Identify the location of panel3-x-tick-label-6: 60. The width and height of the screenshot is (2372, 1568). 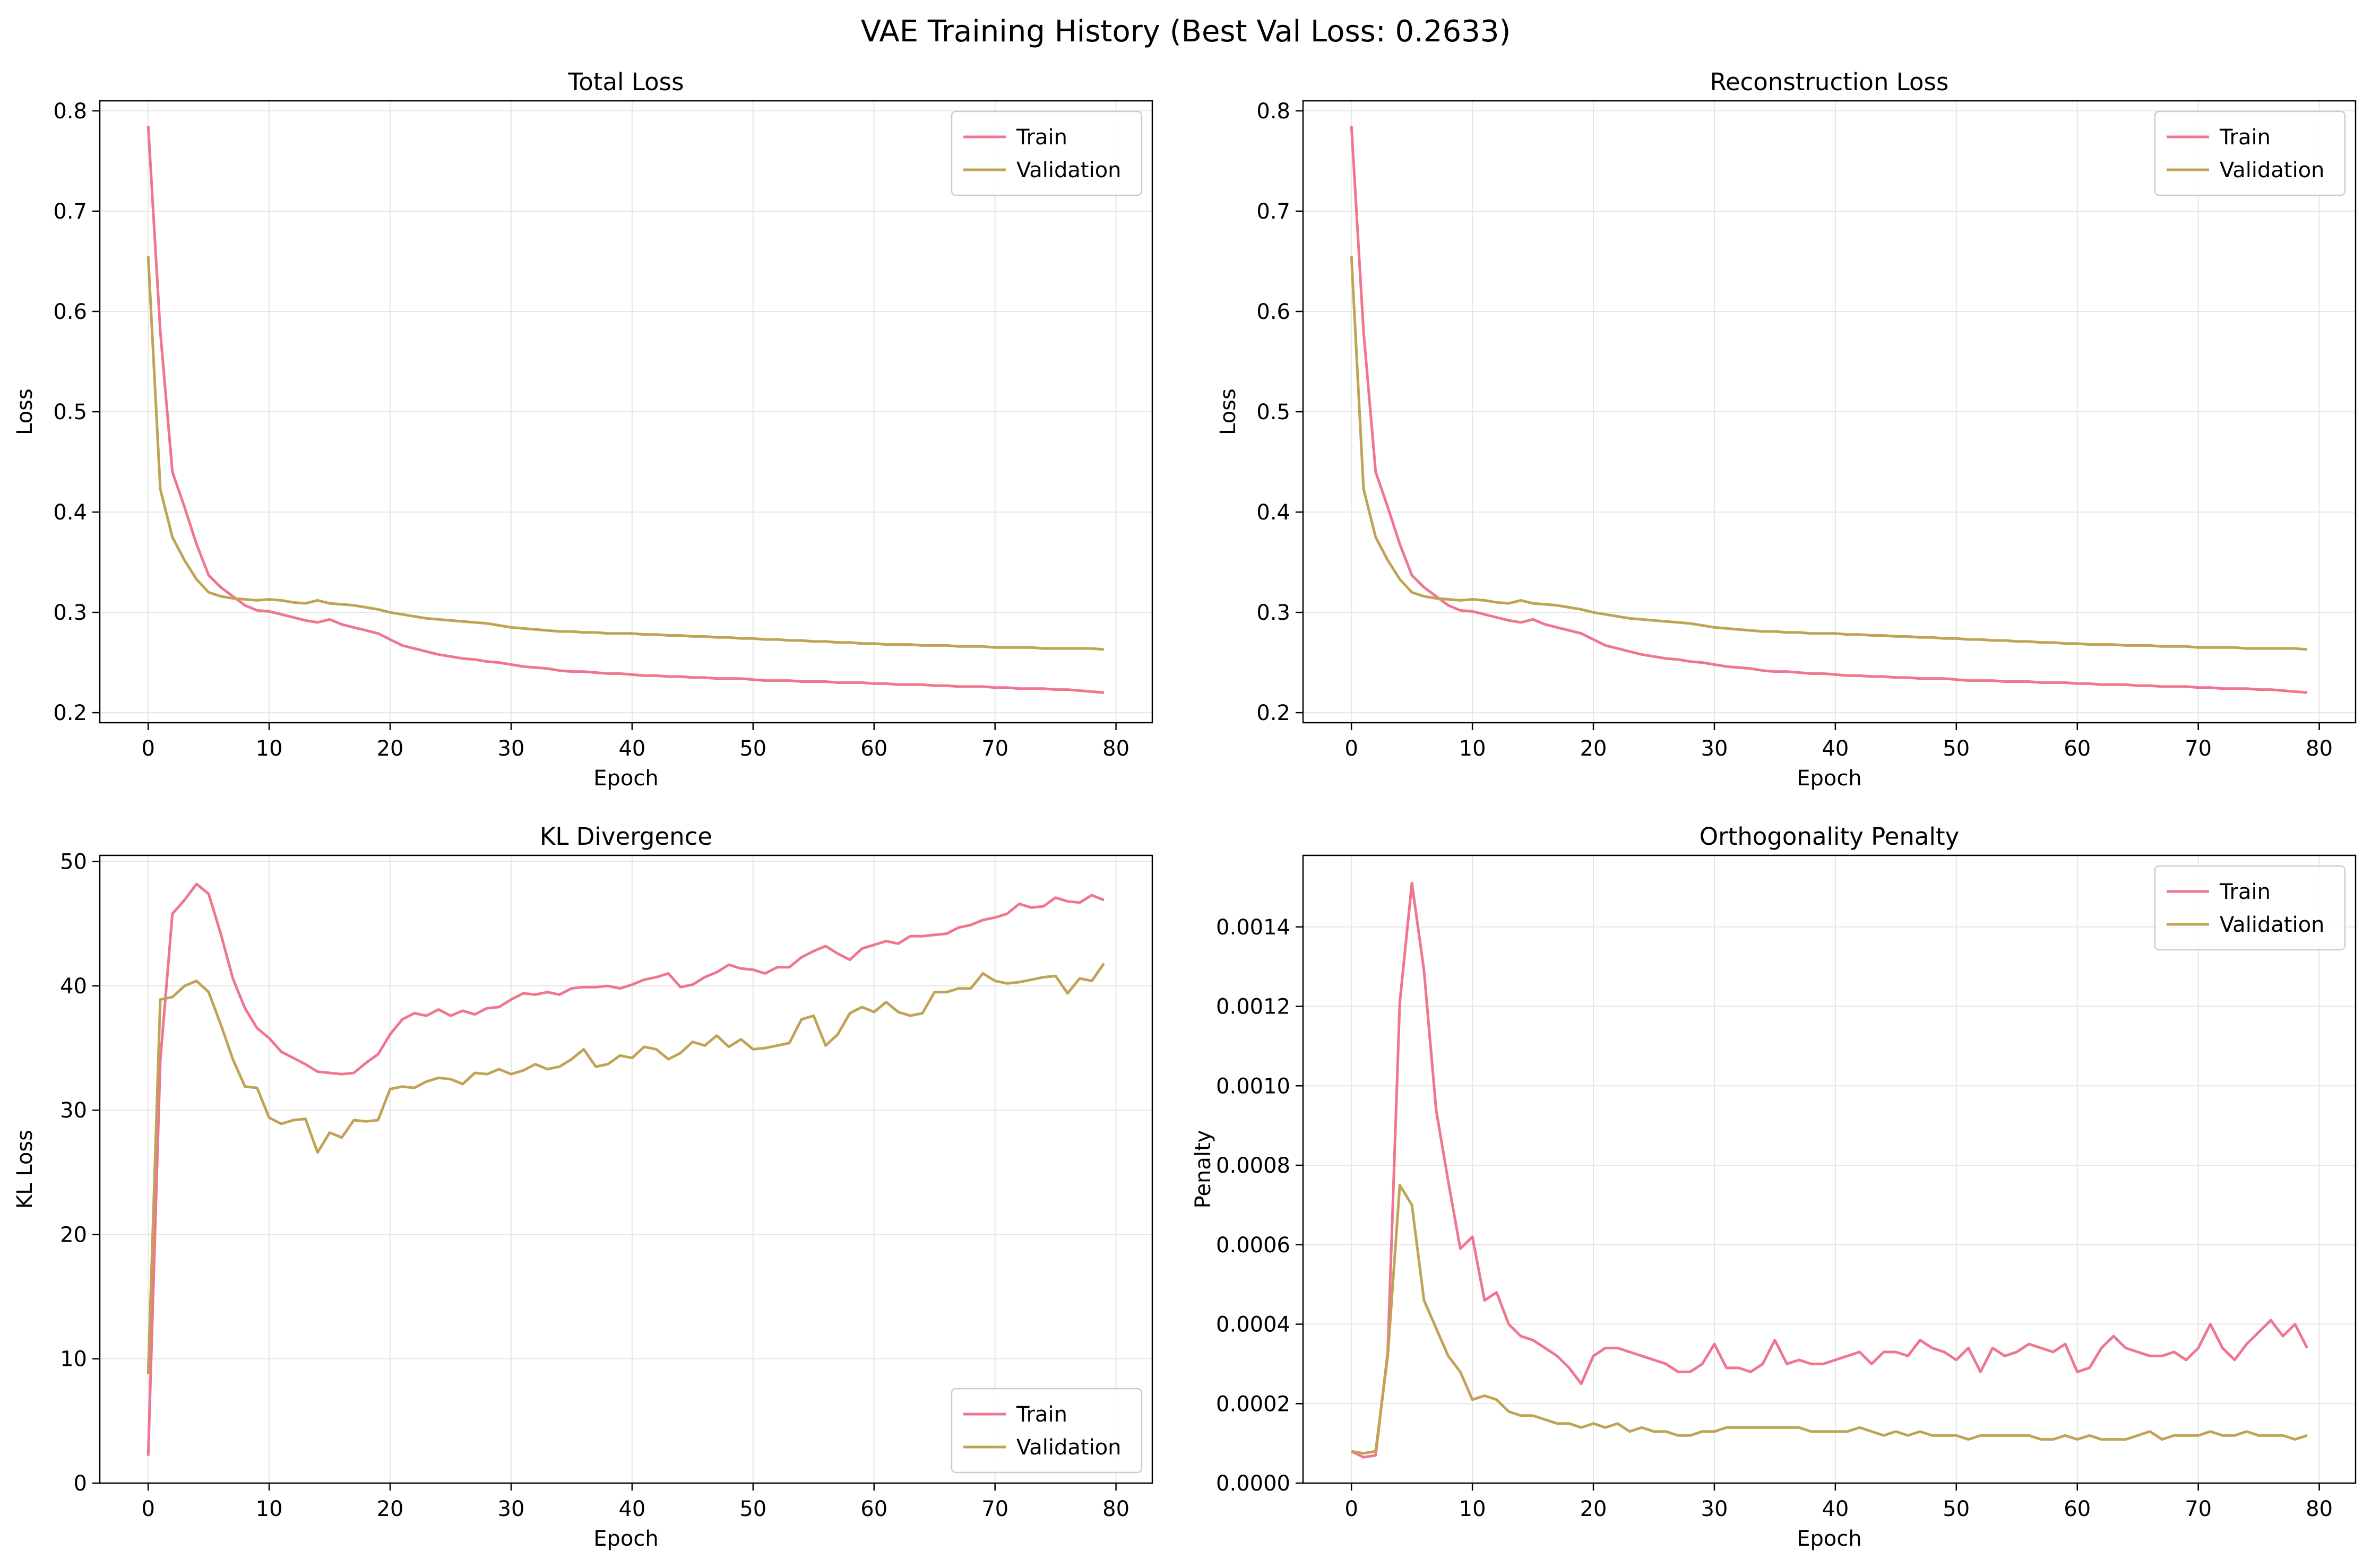
(2077, 1509).